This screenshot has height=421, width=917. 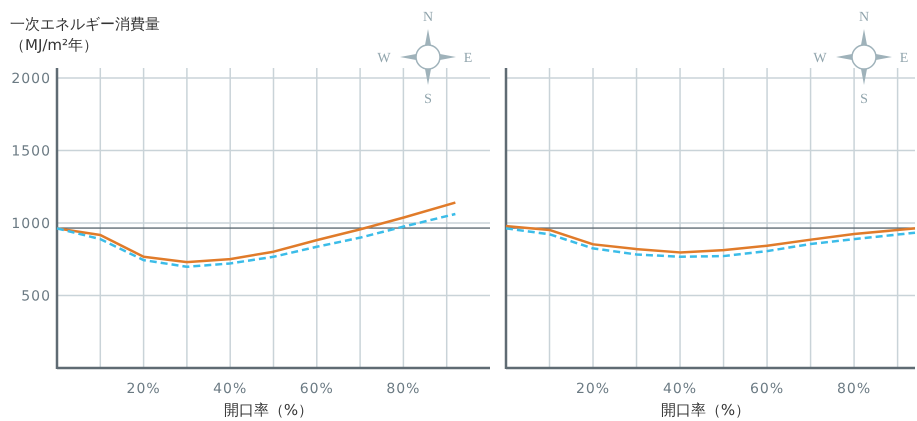 What do you see at coordinates (36, 296) in the screenshot?
I see `y-tick-label: 500` at bounding box center [36, 296].